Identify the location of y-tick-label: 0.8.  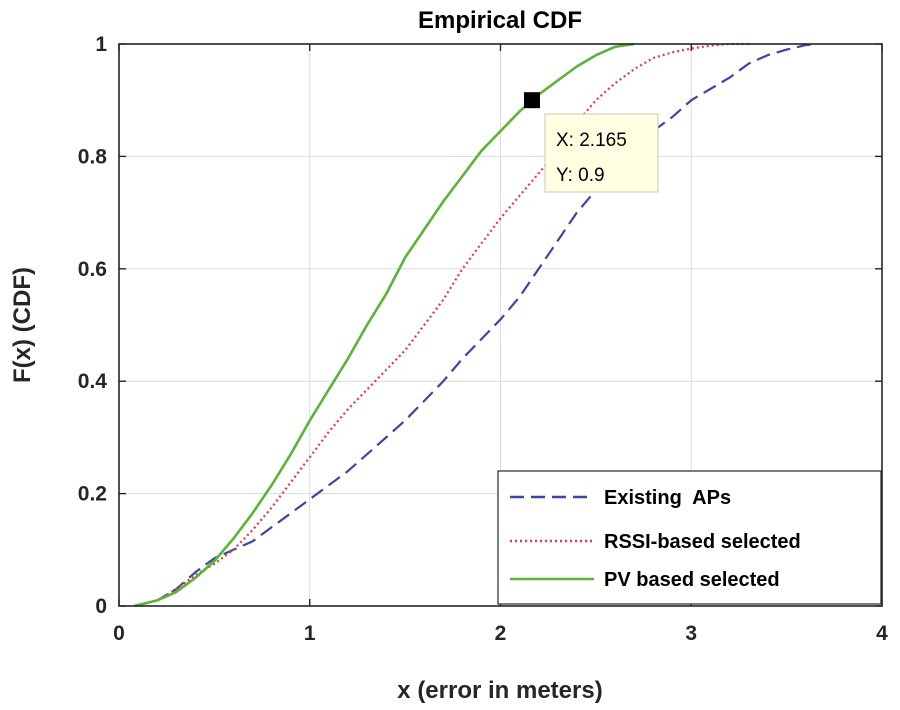
(93, 156).